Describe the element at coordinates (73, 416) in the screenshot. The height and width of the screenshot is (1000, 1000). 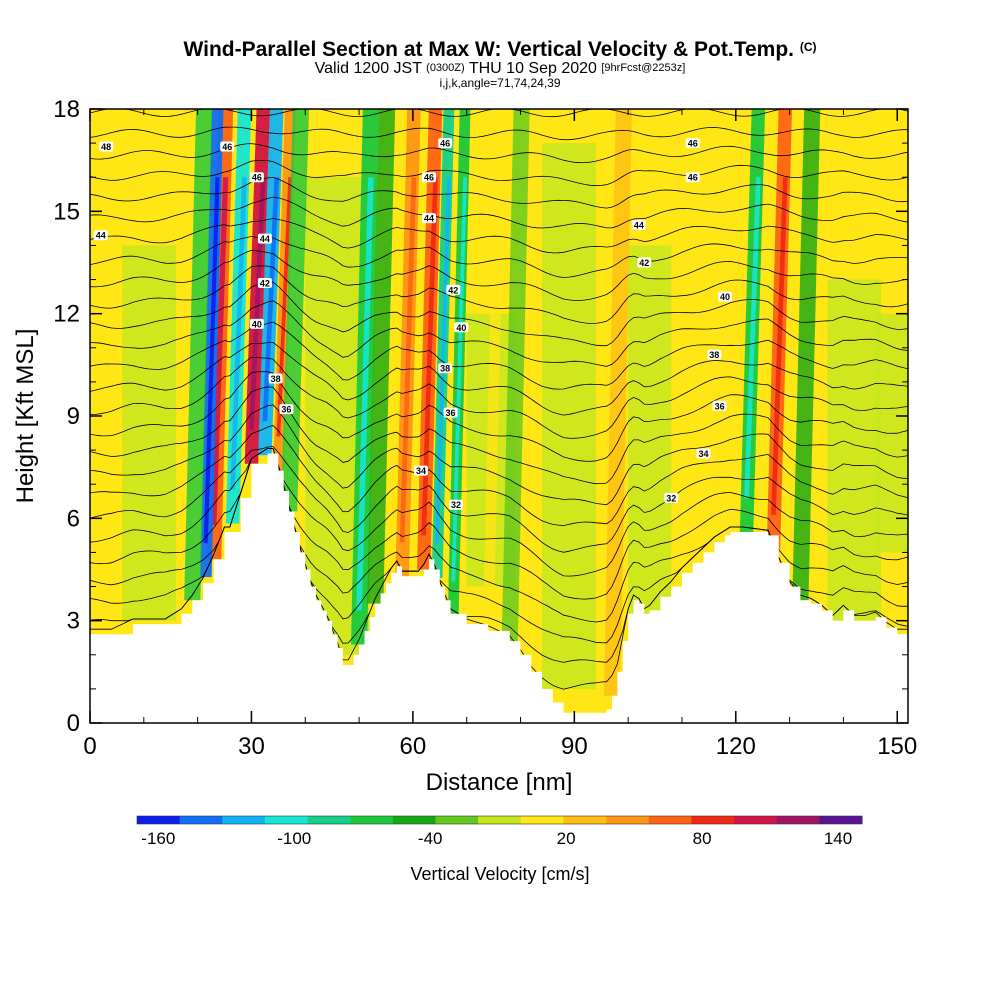
I see `y-tick-label: 9` at that location.